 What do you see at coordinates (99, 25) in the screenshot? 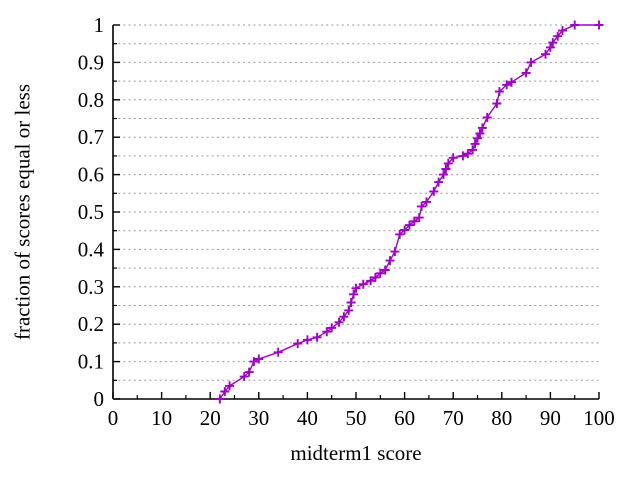
I see `y-tick-label: 1` at bounding box center [99, 25].